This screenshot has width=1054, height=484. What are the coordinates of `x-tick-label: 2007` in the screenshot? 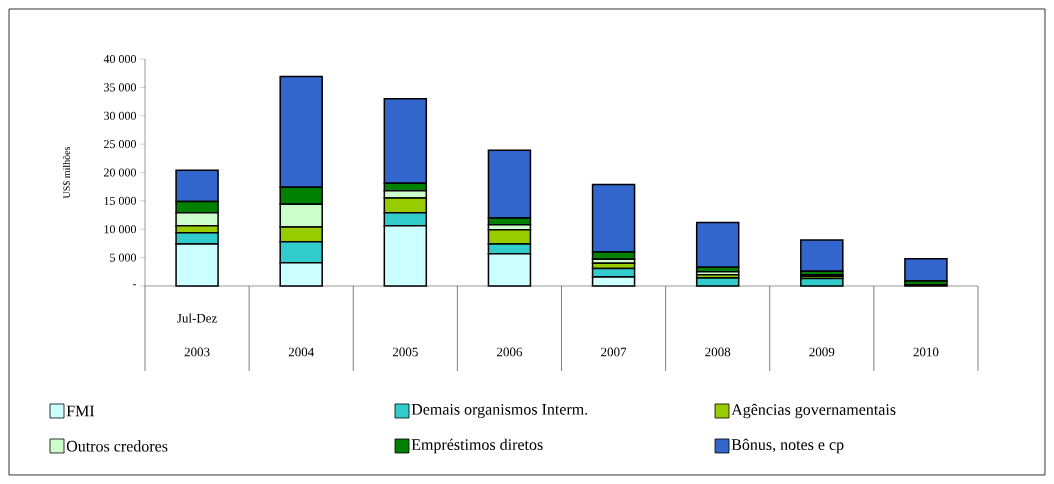 It's located at (614, 352).